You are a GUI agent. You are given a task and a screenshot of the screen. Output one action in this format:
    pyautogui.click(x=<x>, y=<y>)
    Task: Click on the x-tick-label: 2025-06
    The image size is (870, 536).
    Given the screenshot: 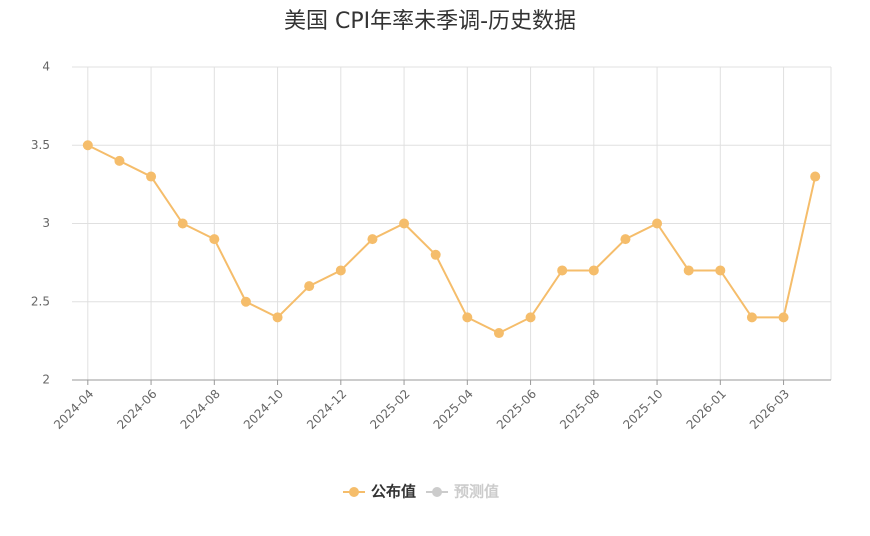 What is the action you would take?
    pyautogui.click(x=516, y=409)
    